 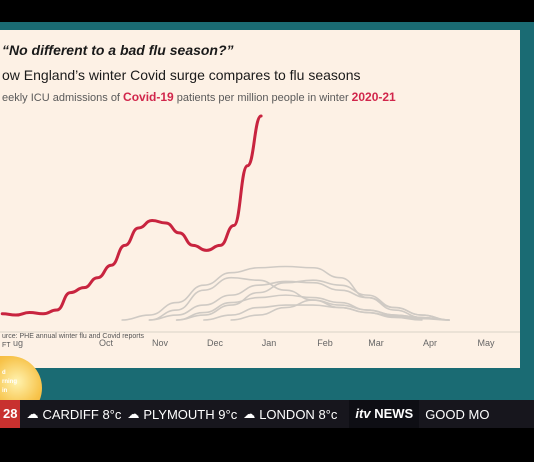 What do you see at coordinates (70, 414) in the screenshot?
I see `ticker-city: CARDIFF` at bounding box center [70, 414].